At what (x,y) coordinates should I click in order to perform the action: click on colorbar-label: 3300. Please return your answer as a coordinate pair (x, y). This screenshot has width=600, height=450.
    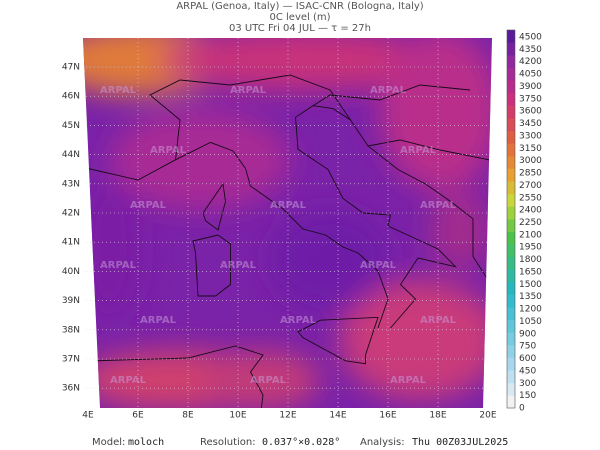
    Looking at the image, I should click on (530, 136).